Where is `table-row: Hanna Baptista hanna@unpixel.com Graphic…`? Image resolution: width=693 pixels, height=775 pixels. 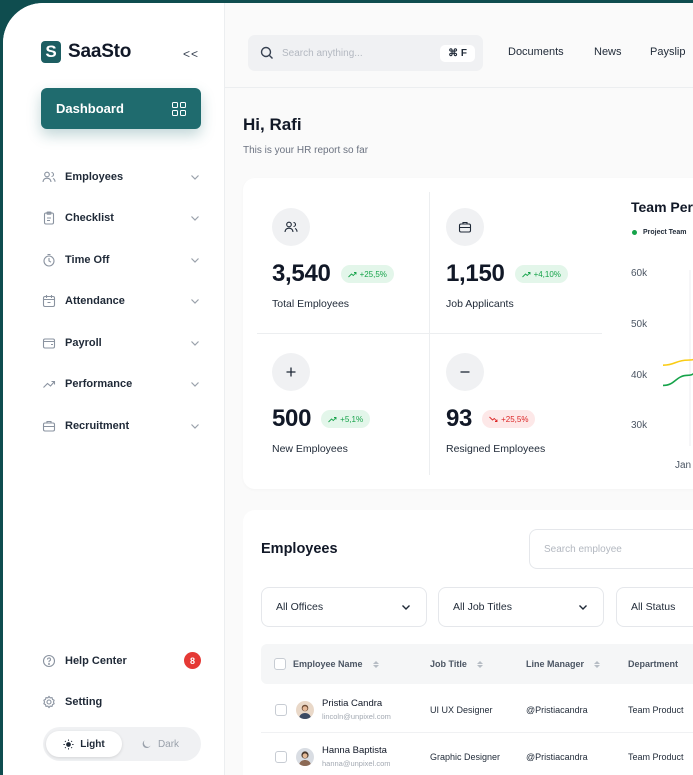 table-row: Hanna Baptista hanna@unpixel.com Graphic… is located at coordinates (477, 754).